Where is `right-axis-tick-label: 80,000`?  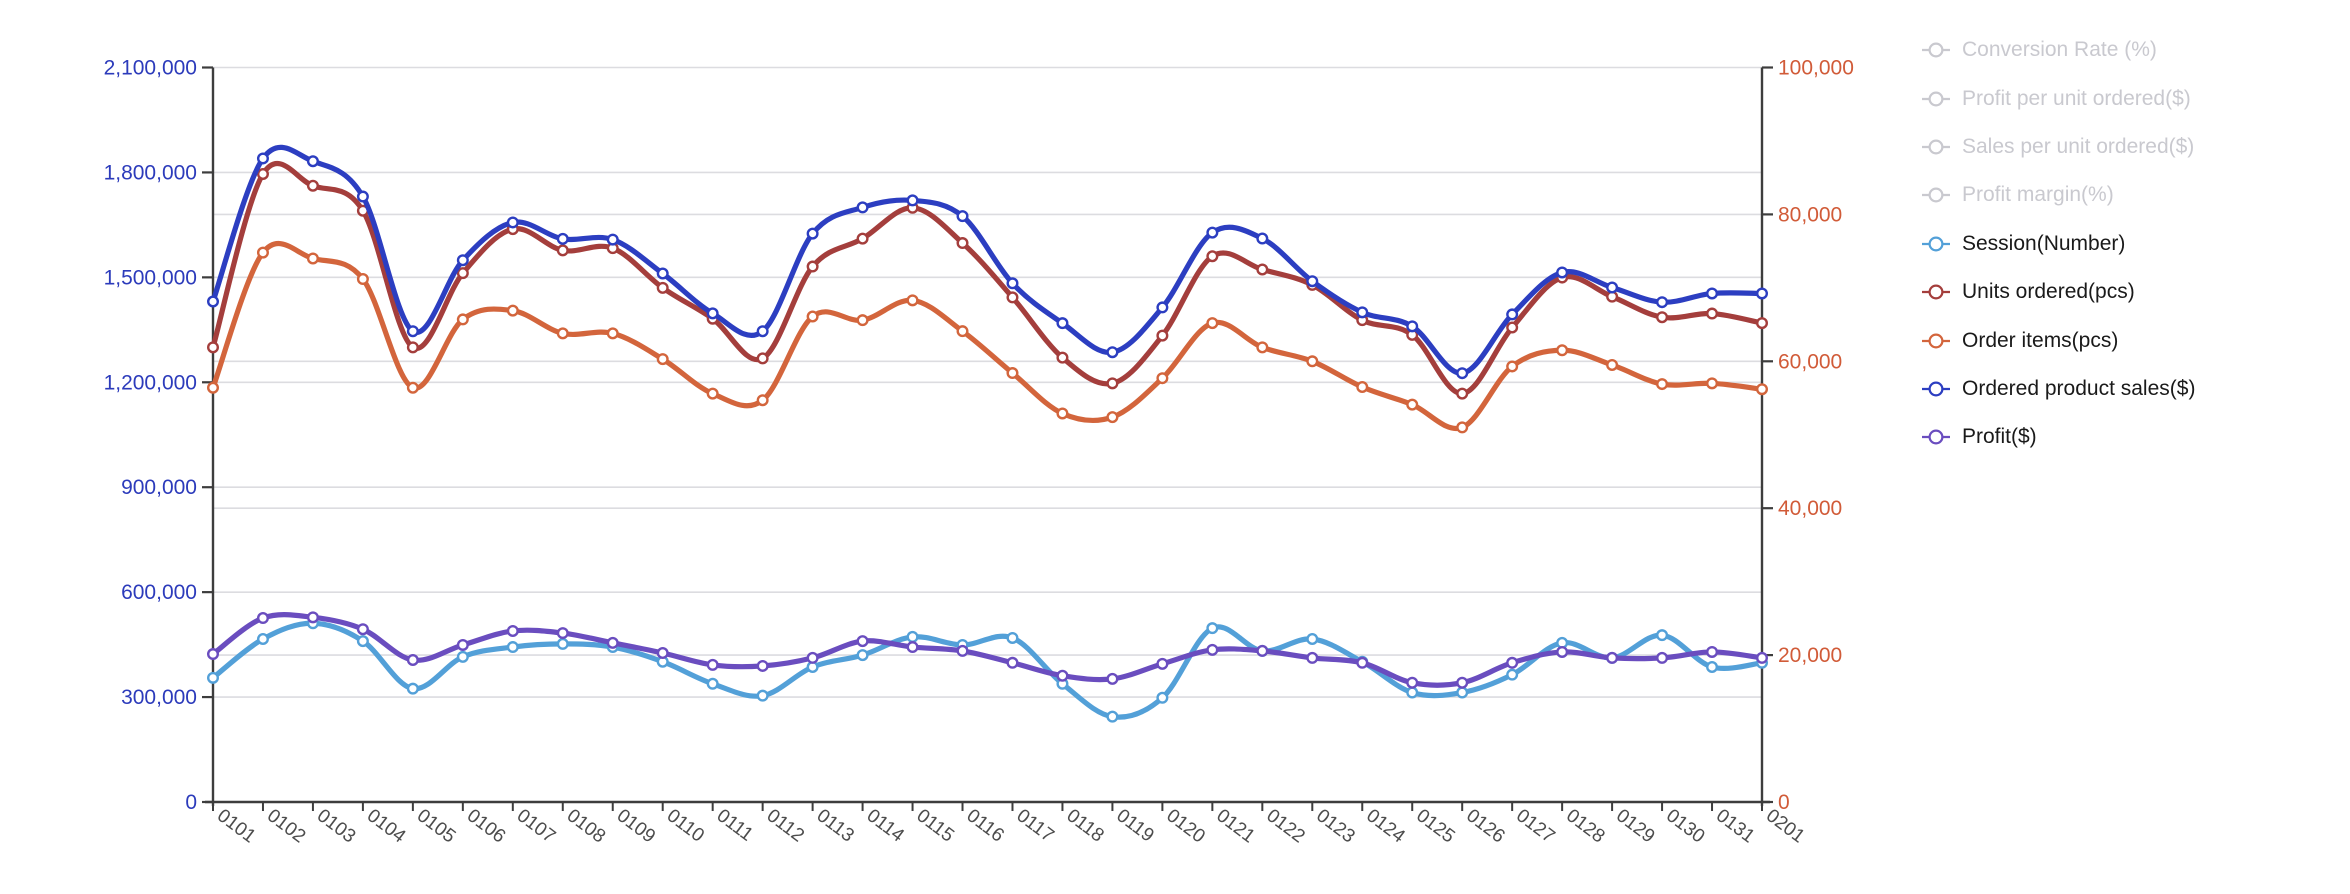 right-axis-tick-label: 80,000 is located at coordinates (1810, 214).